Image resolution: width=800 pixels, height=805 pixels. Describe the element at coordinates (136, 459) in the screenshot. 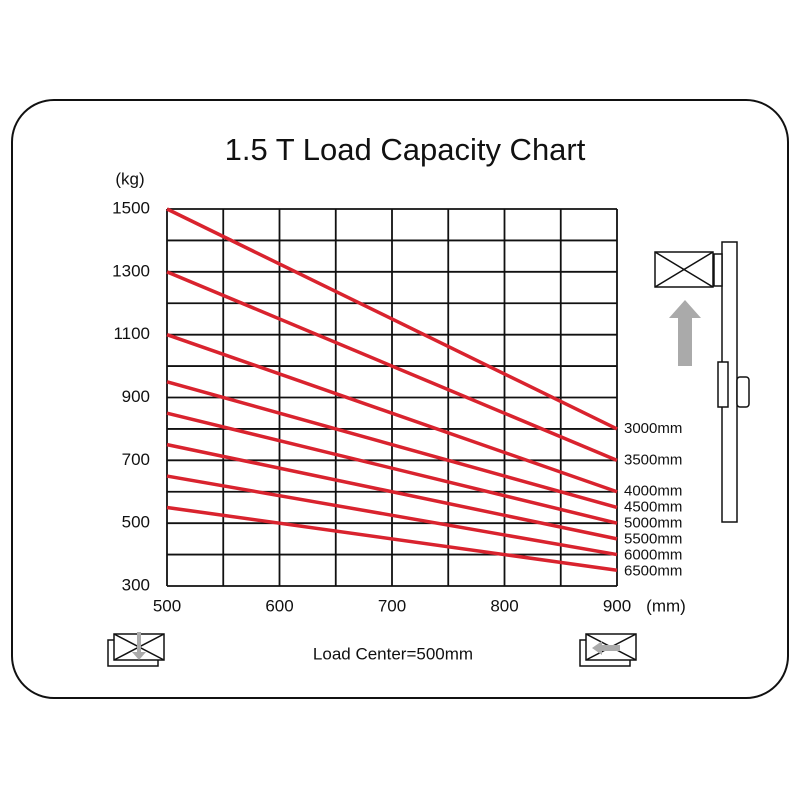

I see `y-tick-label: 700` at that location.